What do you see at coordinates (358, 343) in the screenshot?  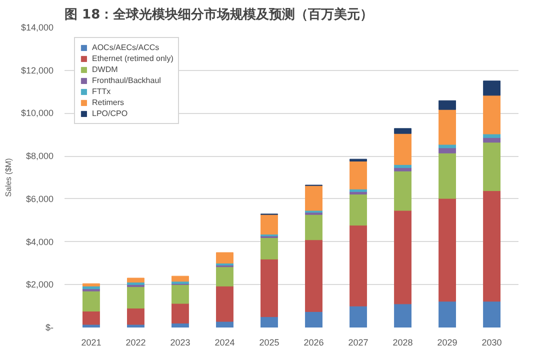 I see `x-tick-label: 2027` at bounding box center [358, 343].